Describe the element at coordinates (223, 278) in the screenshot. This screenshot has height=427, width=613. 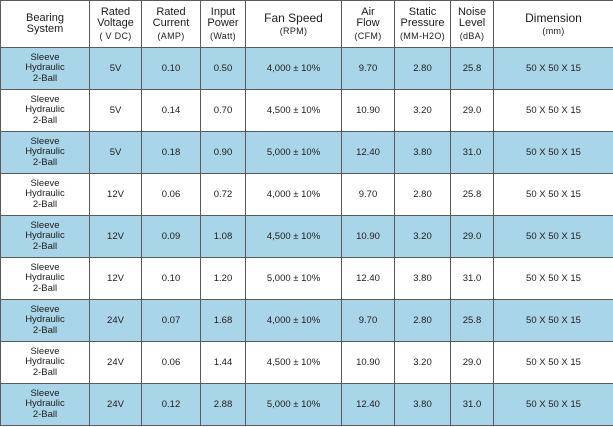
I see `cell-power: 1.20` at that location.